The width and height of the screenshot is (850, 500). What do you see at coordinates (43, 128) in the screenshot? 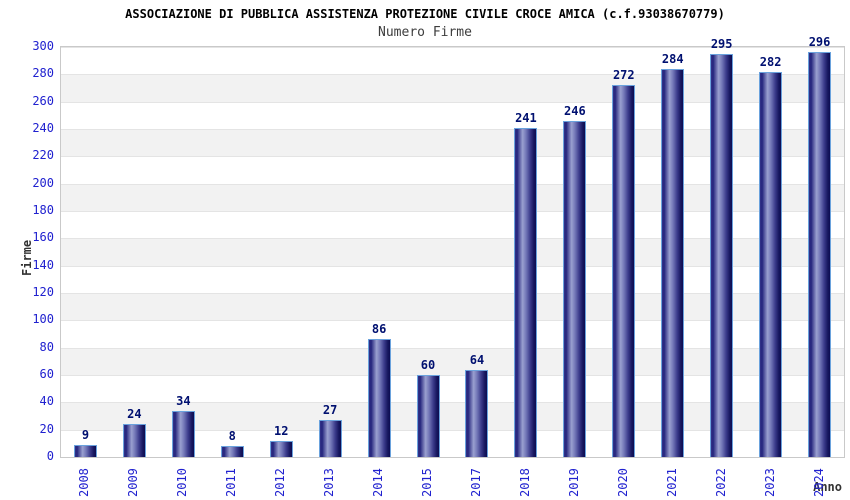
I see `y-tick-label: 240` at bounding box center [43, 128].